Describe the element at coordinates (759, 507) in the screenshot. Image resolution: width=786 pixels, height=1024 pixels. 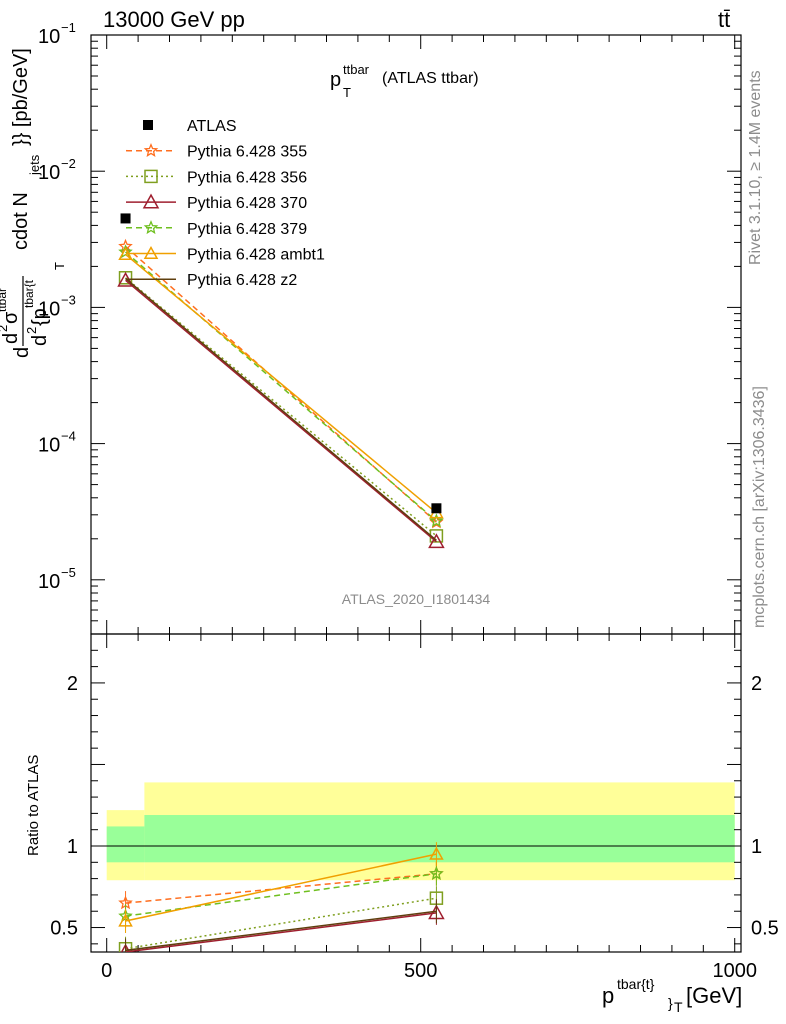
I see `mcplots-label: mcplots.cern.ch [arXiv:1306.3436]` at that location.